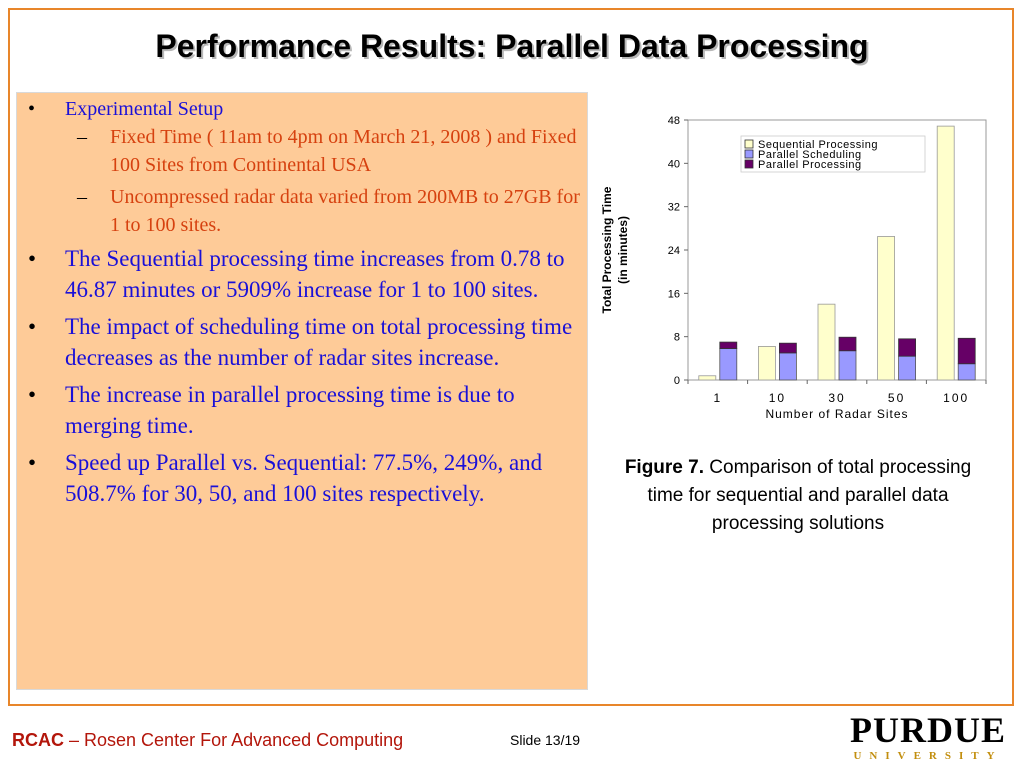 The height and width of the screenshot is (768, 1024). I want to click on legend-label: Parallel Processing, so click(810, 165).